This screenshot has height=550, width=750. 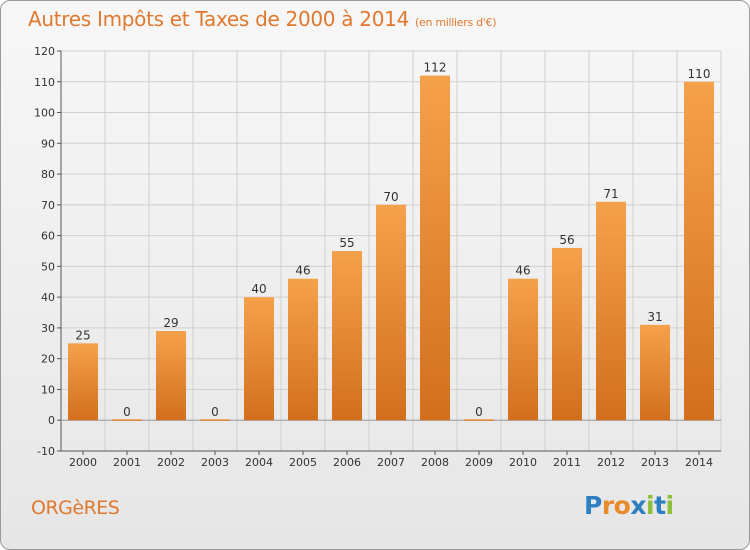 What do you see at coordinates (593, 505) in the screenshot?
I see `logo-letter: P` at bounding box center [593, 505].